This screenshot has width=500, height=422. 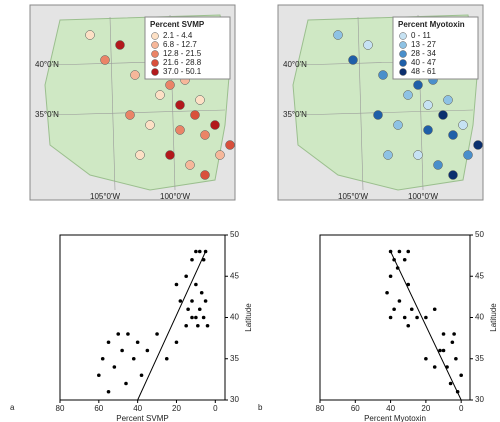 What do you see at coordinates (180, 44) in the screenshot?
I see `legend-label: 6.8 - 12.7` at bounding box center [180, 44].